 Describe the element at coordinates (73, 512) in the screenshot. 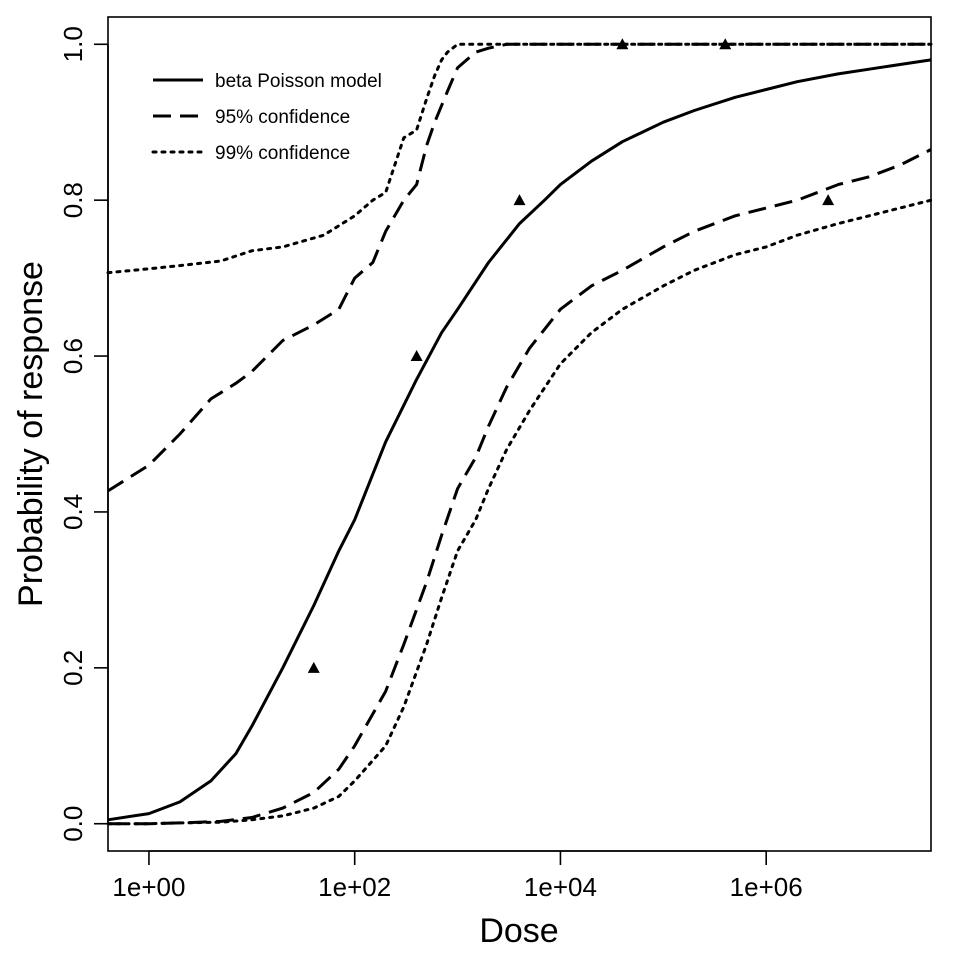

I see `y-tick-label: 0.4` at that location.